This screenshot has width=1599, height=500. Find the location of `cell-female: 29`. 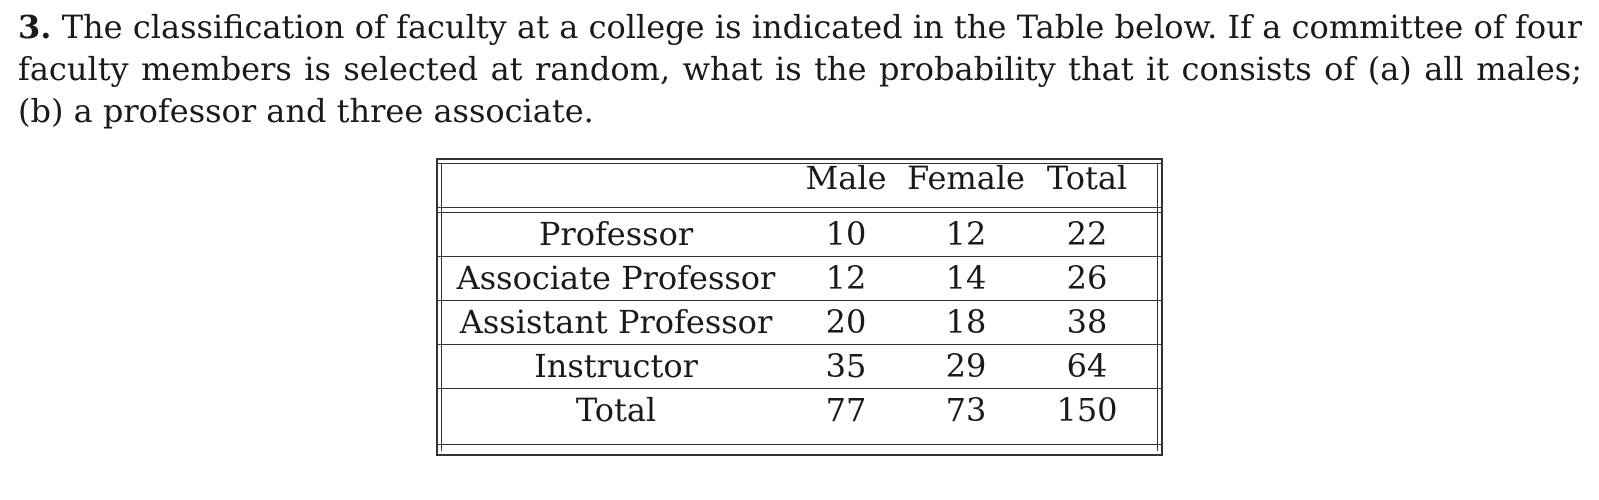

cell-female: 29 is located at coordinates (966, 366).